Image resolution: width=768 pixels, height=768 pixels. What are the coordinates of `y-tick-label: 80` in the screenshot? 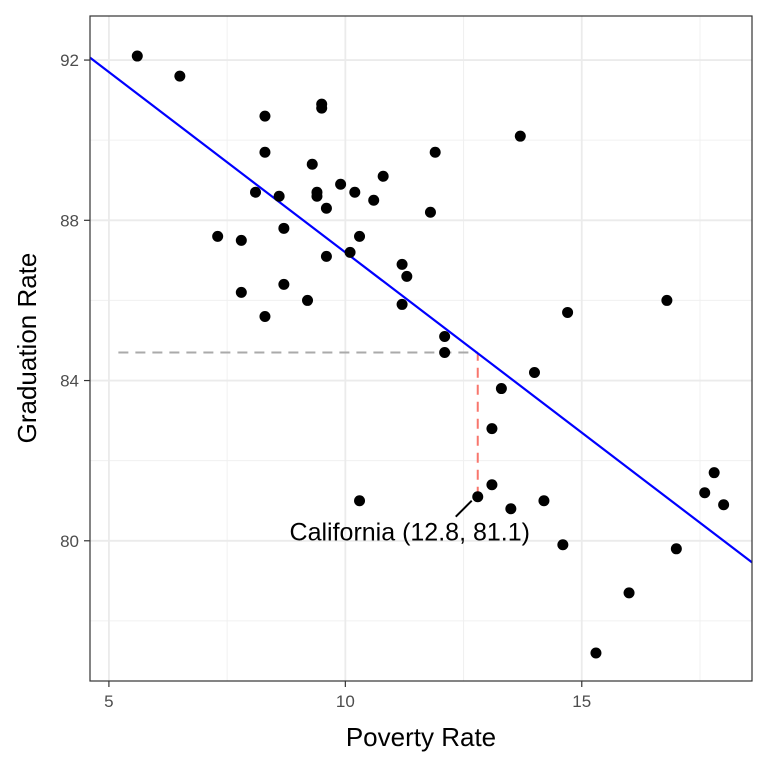 It's located at (69, 541).